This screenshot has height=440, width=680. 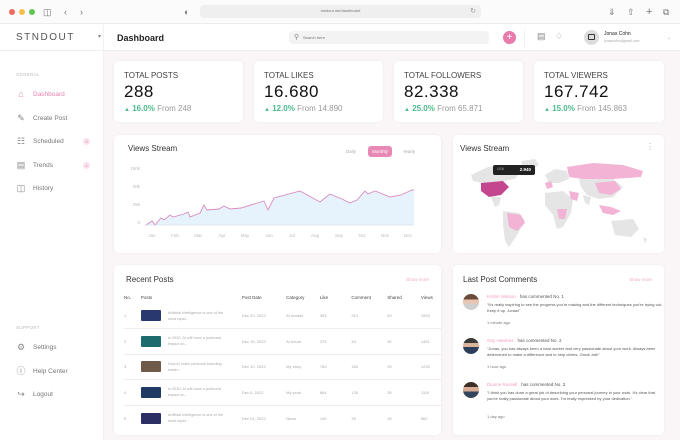 I want to click on cell-like: 664, so click(x=335, y=392).